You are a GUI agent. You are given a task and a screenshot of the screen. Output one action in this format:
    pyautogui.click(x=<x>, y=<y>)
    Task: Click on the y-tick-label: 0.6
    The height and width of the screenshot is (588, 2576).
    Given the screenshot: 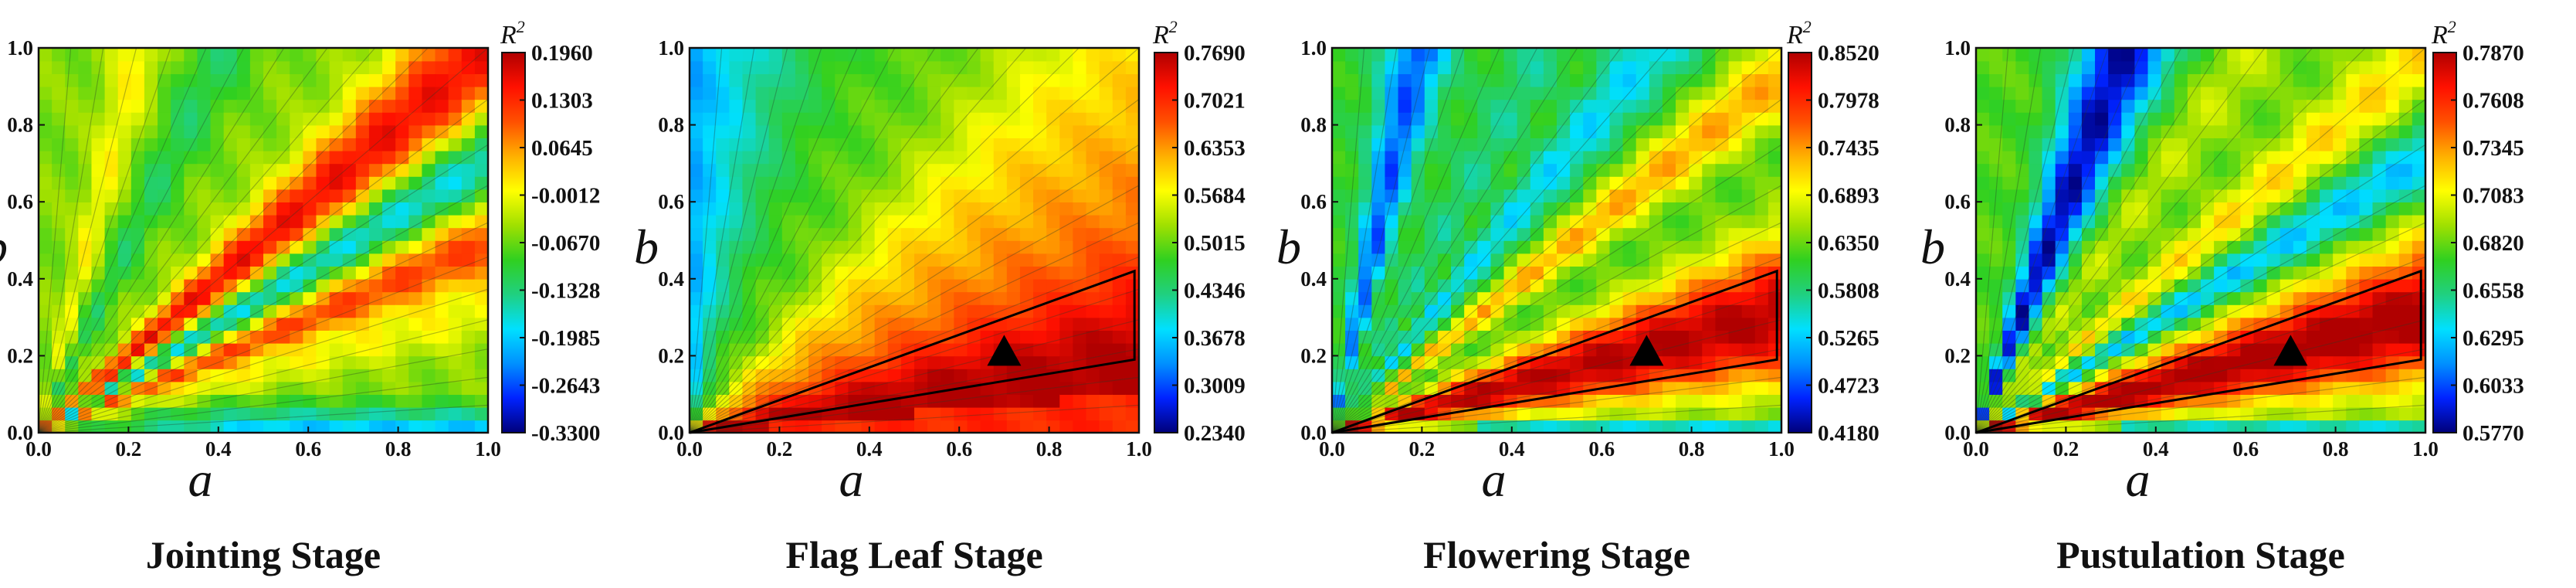 What is the action you would take?
    pyautogui.click(x=20, y=201)
    